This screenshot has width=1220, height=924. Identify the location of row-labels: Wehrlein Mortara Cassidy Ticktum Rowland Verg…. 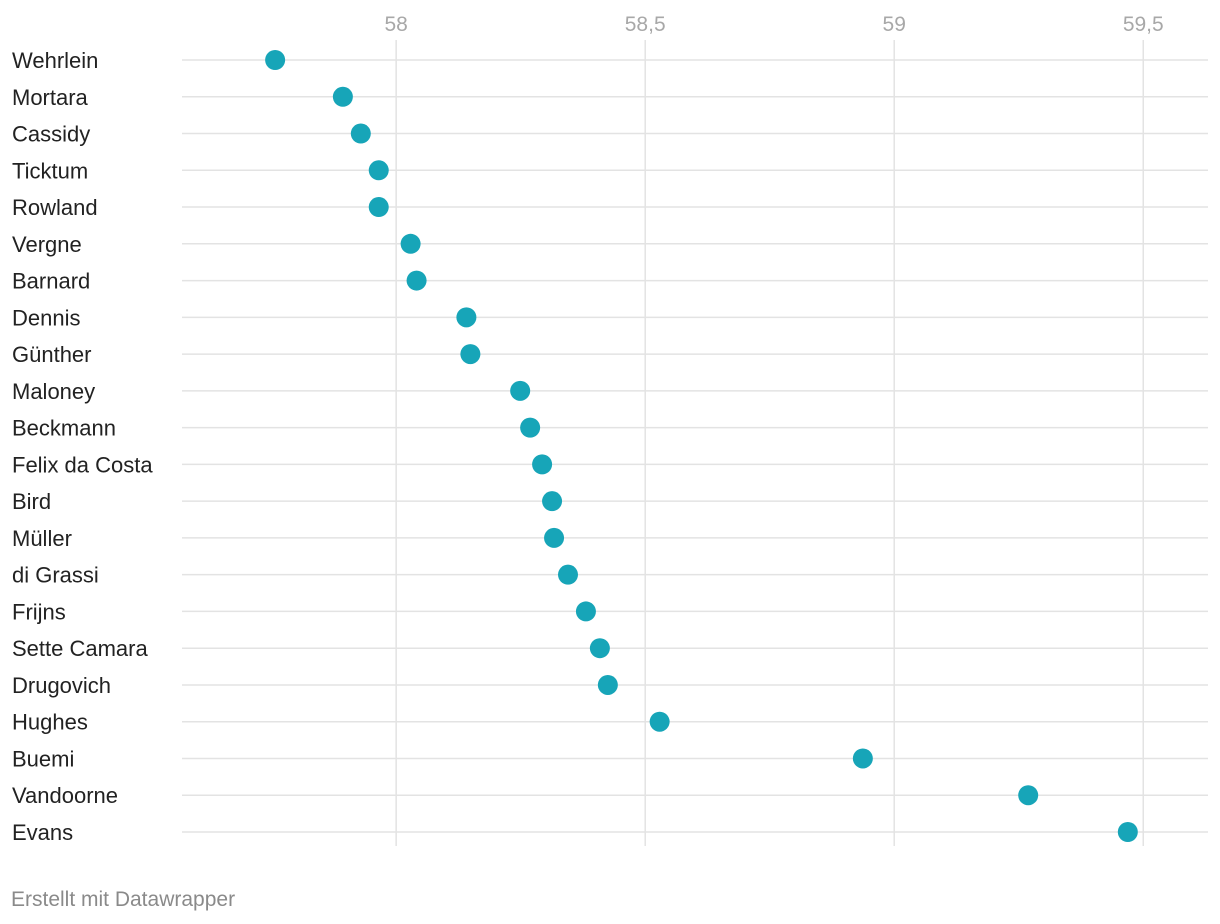
(82, 446).